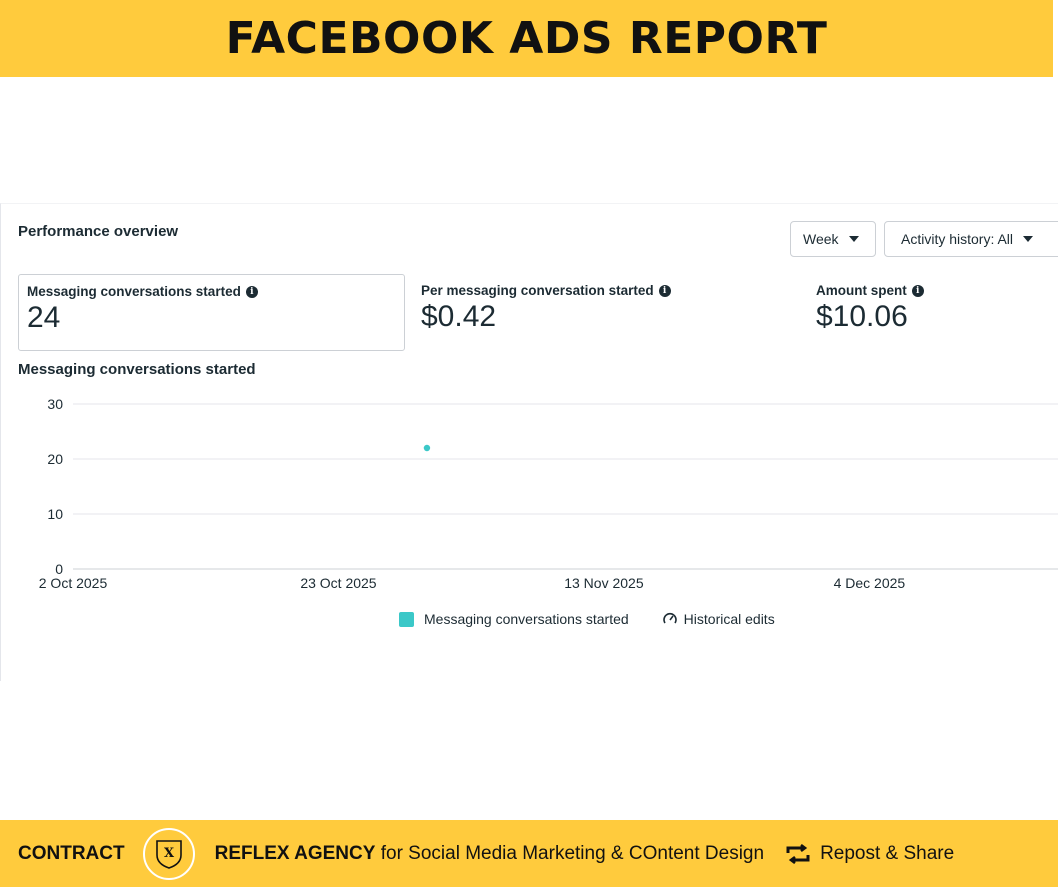  What do you see at coordinates (137, 369) in the screenshot?
I see `chart-title: Messaging conversations started` at bounding box center [137, 369].